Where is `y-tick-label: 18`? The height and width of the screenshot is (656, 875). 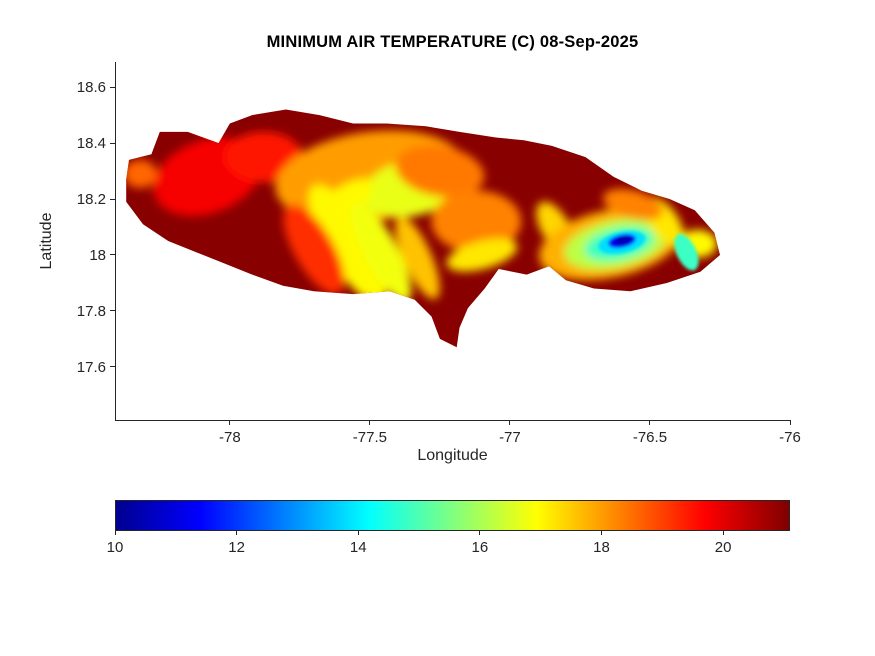
y-tick-label: 18 is located at coordinates (97, 255).